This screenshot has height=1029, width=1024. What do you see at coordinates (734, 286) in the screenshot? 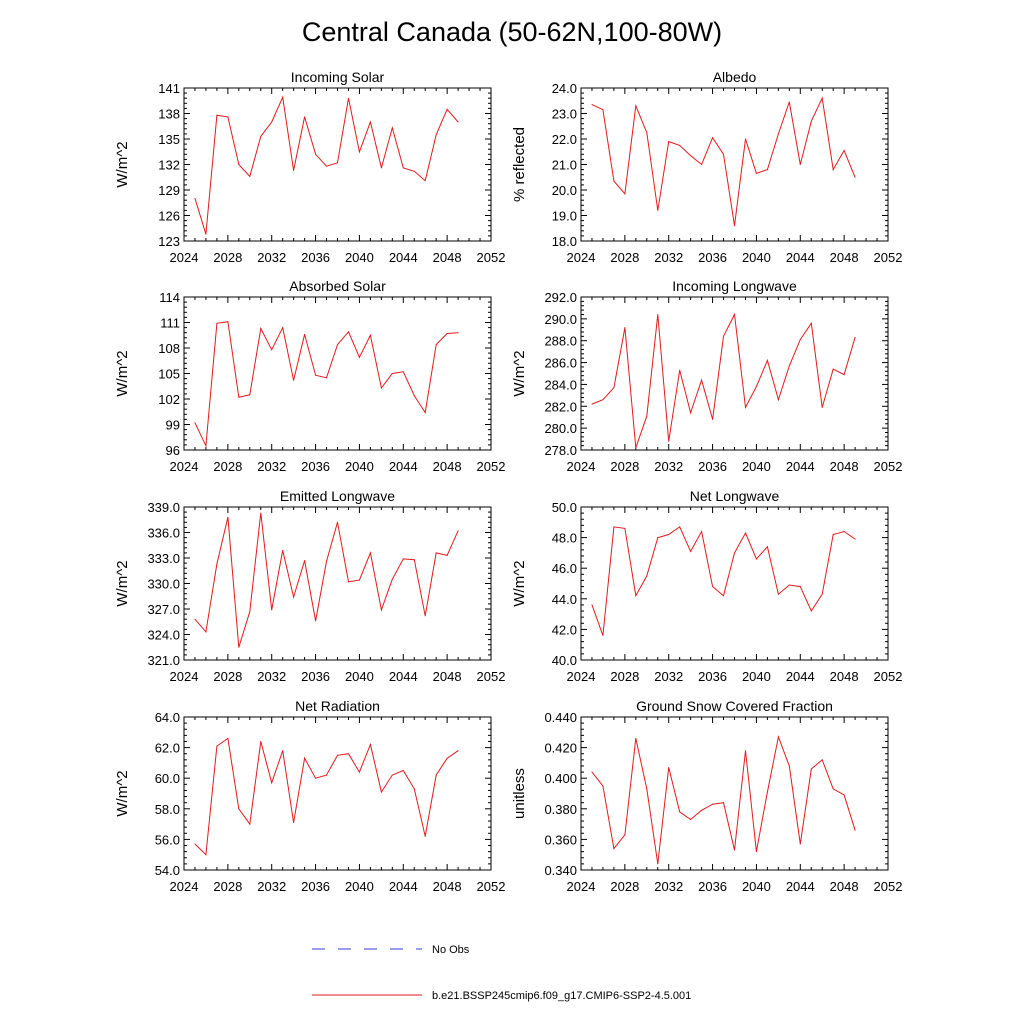
I see `panel-title: Incoming Longwave` at bounding box center [734, 286].